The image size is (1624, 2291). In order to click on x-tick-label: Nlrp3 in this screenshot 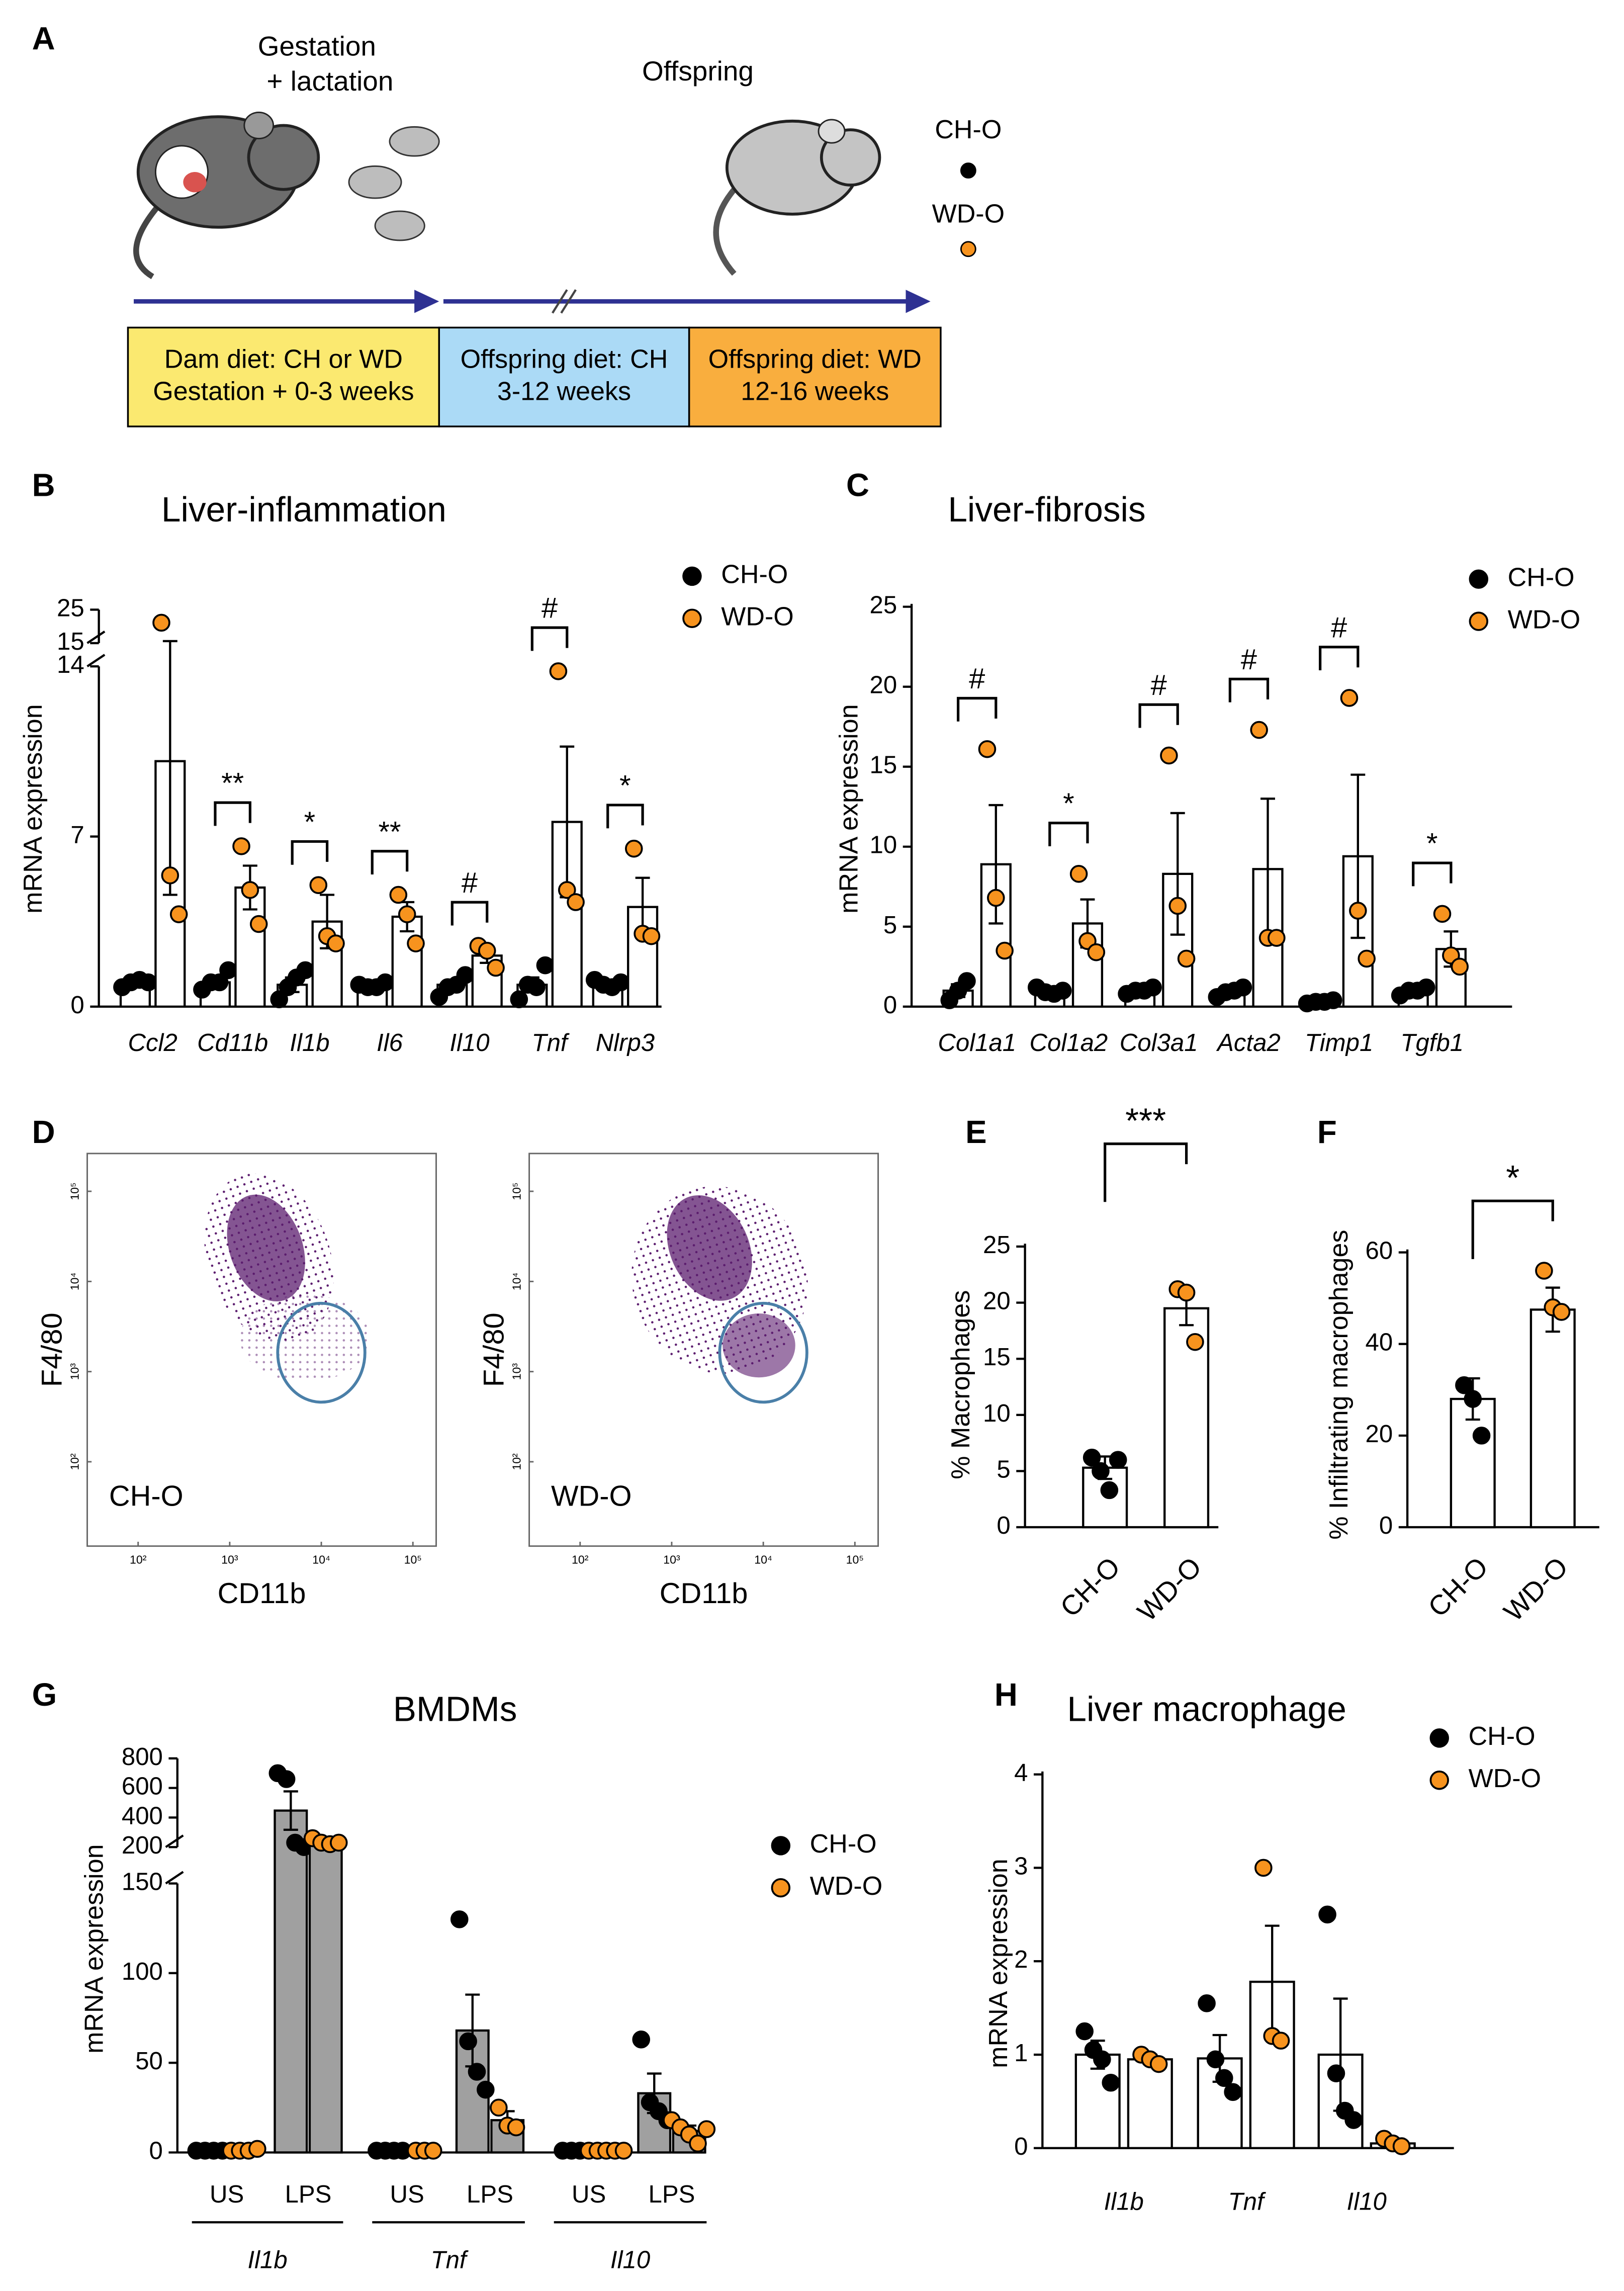, I will do `click(626, 1042)`.